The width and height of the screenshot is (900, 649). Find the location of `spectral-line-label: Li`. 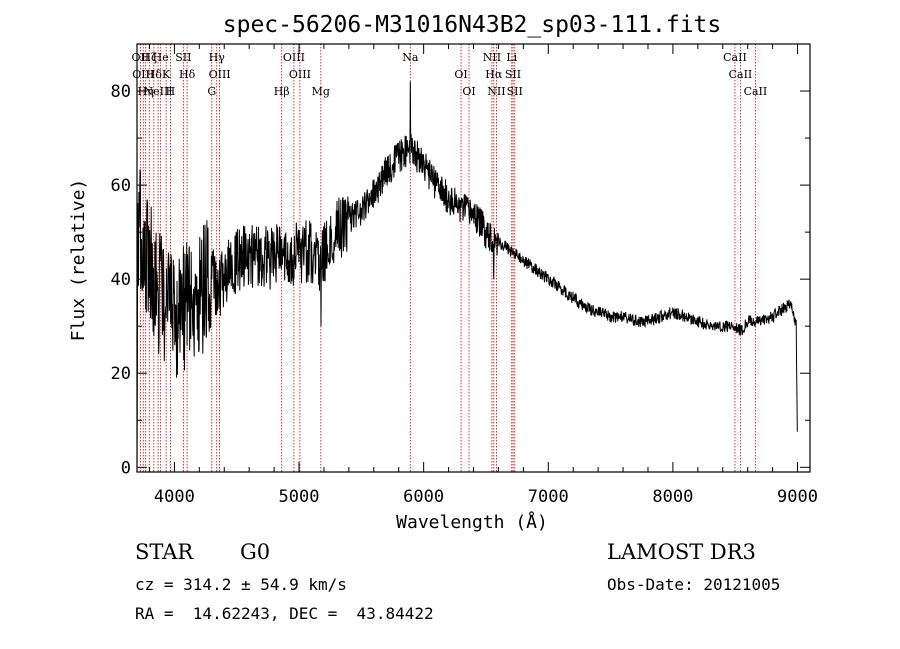

spectral-line-label: Li is located at coordinates (511, 57).